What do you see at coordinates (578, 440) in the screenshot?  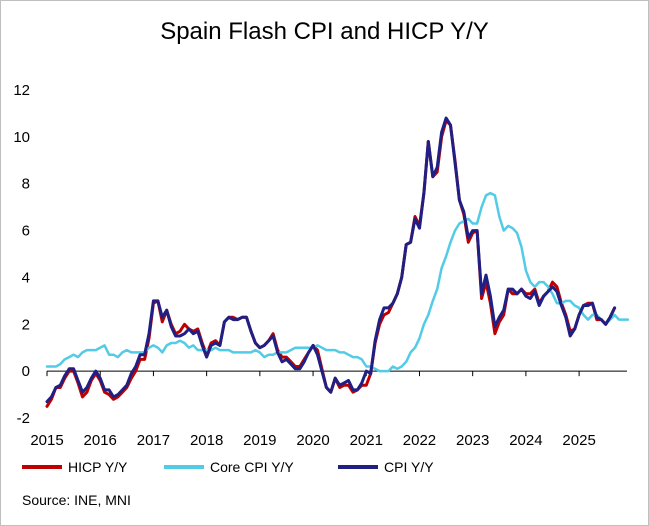 I see `x-tick-label: 2025` at bounding box center [578, 440].